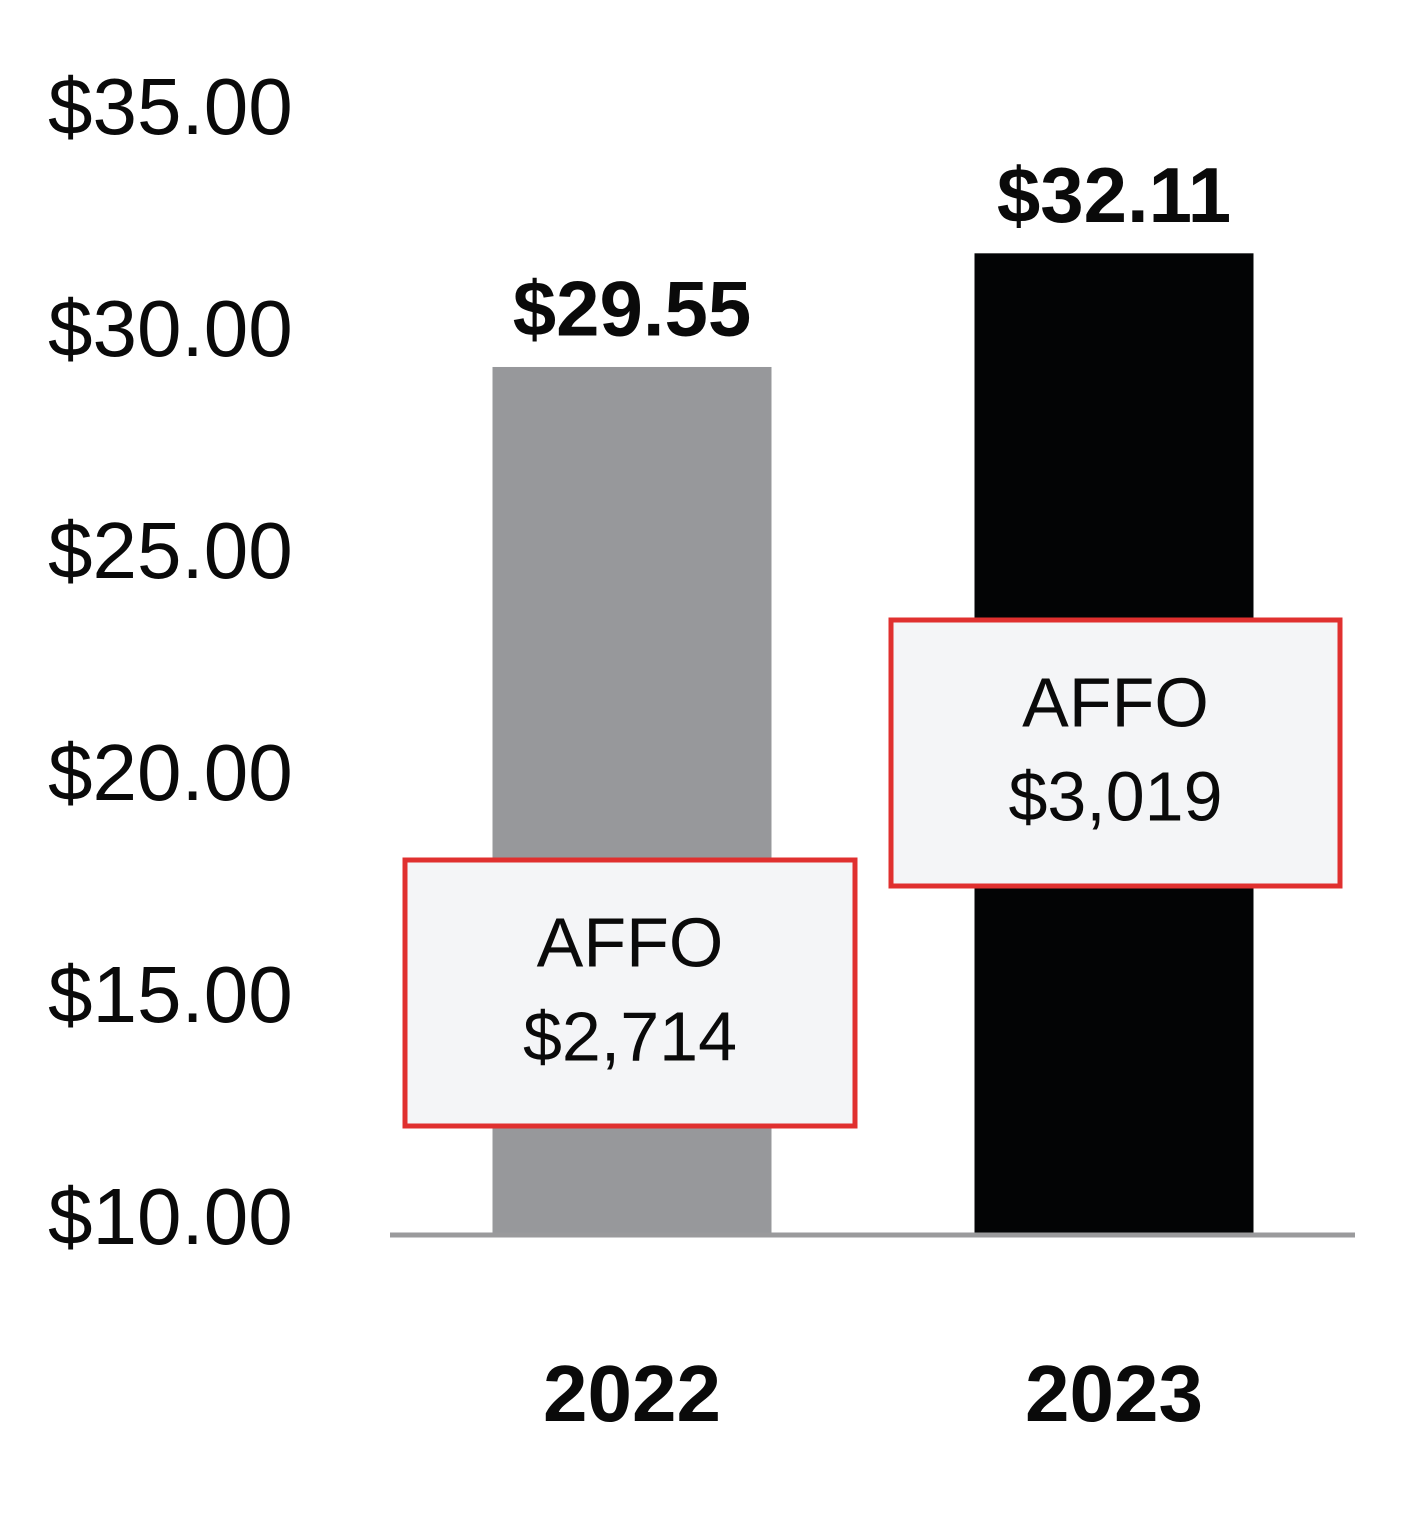  What do you see at coordinates (170, 1216) in the screenshot?
I see `y-tick-label: $10.00` at bounding box center [170, 1216].